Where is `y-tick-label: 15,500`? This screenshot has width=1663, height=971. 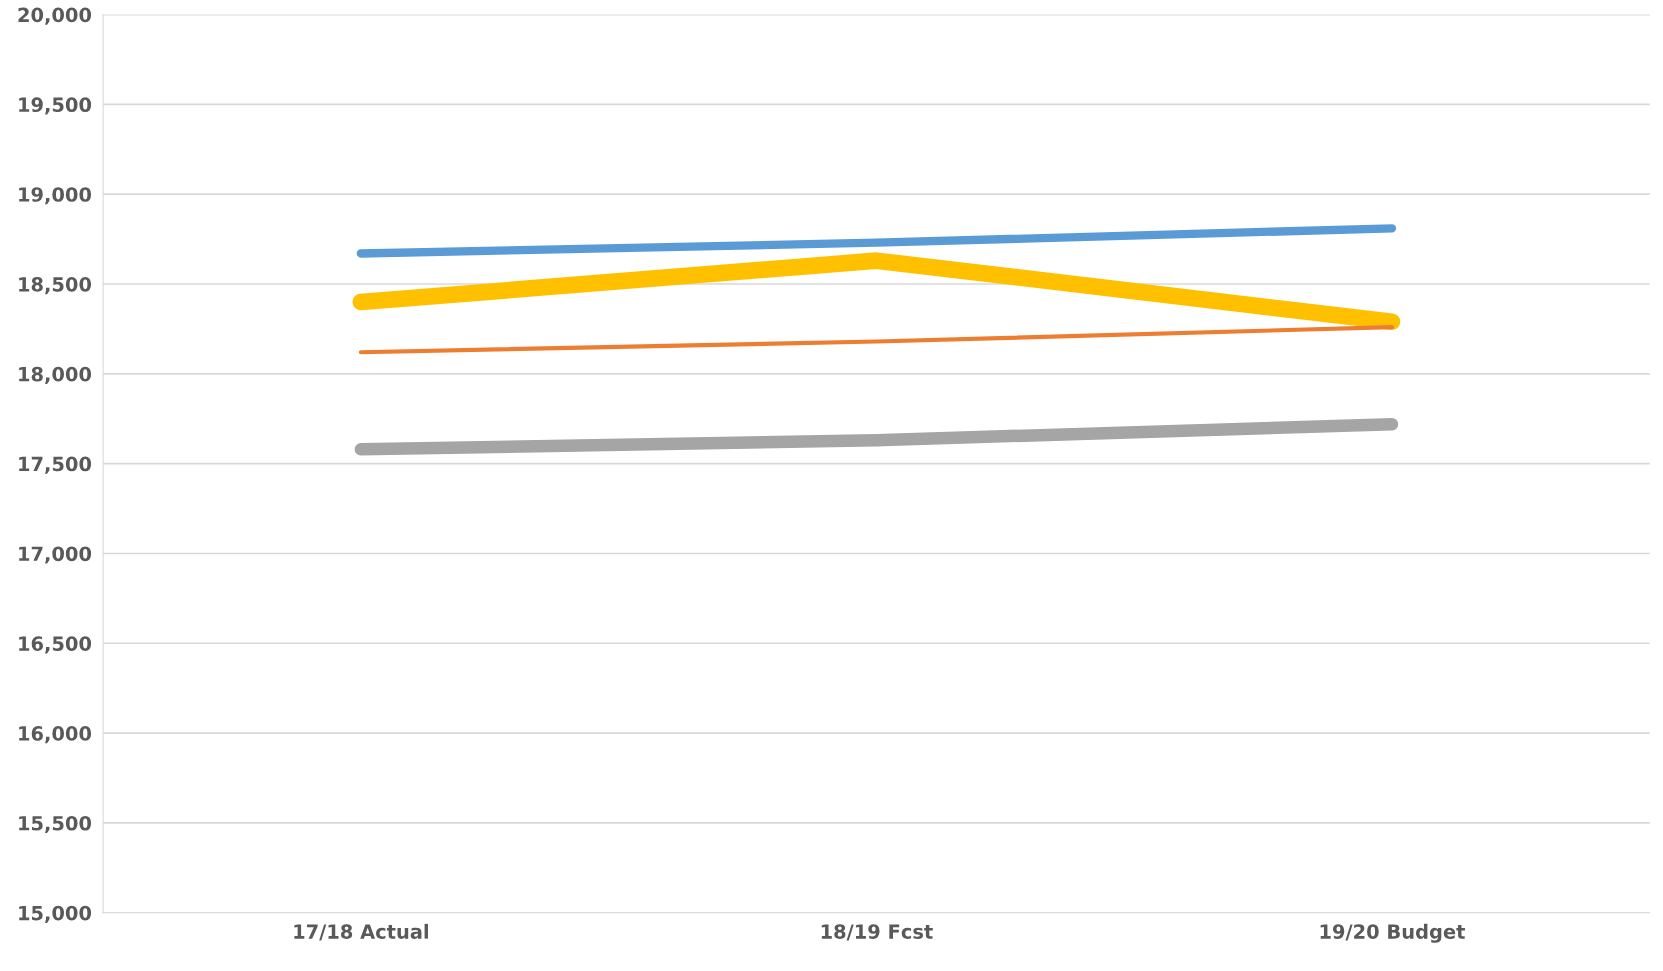 y-tick-label: 15,500 is located at coordinates (55, 824).